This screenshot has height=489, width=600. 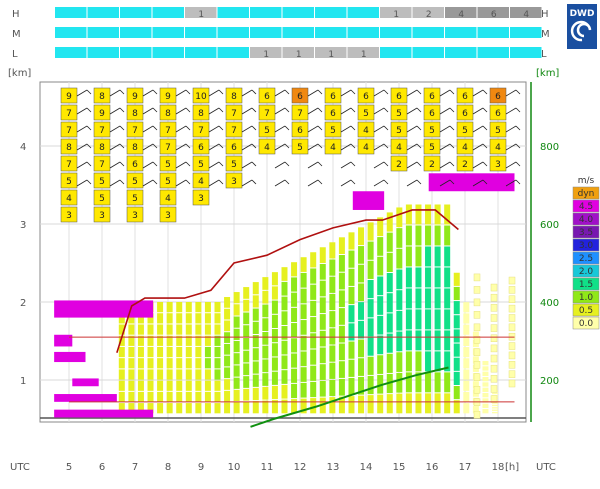 I want to click on legend-label: 2.0, so click(x=586, y=272).